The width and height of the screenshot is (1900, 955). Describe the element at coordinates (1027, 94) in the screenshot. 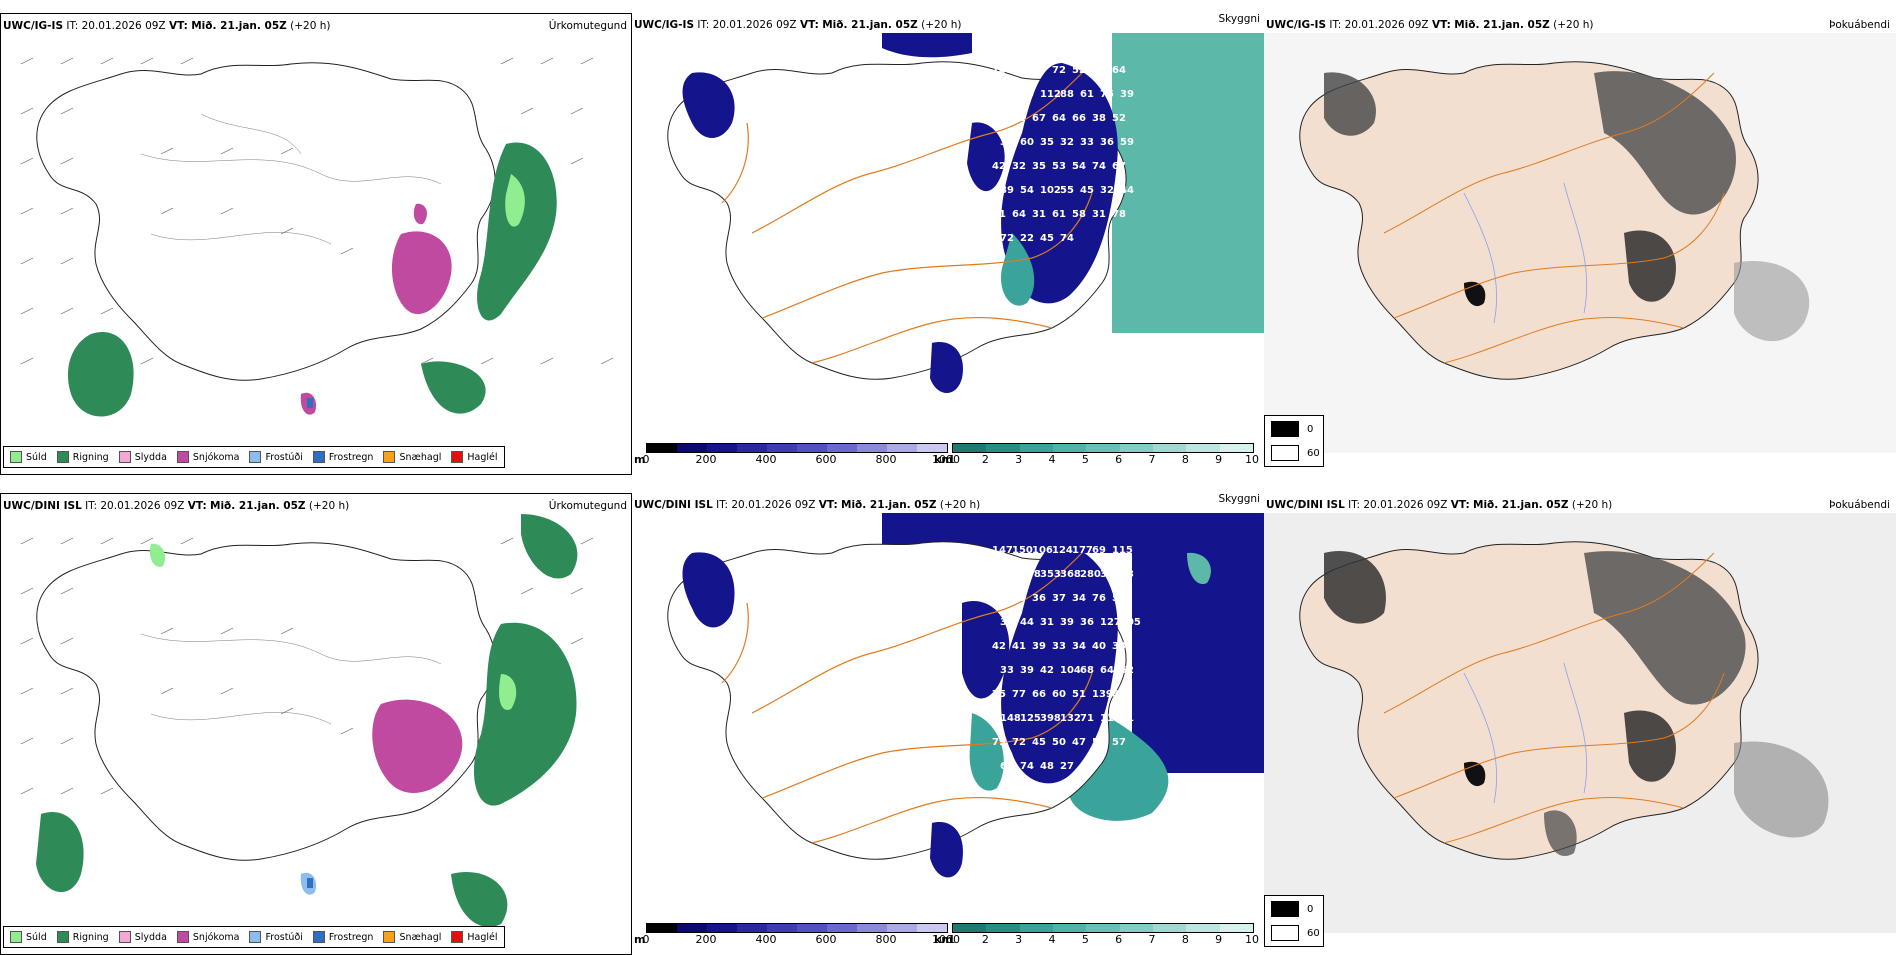

I see `cloudbase-value-label: 55` at that location.